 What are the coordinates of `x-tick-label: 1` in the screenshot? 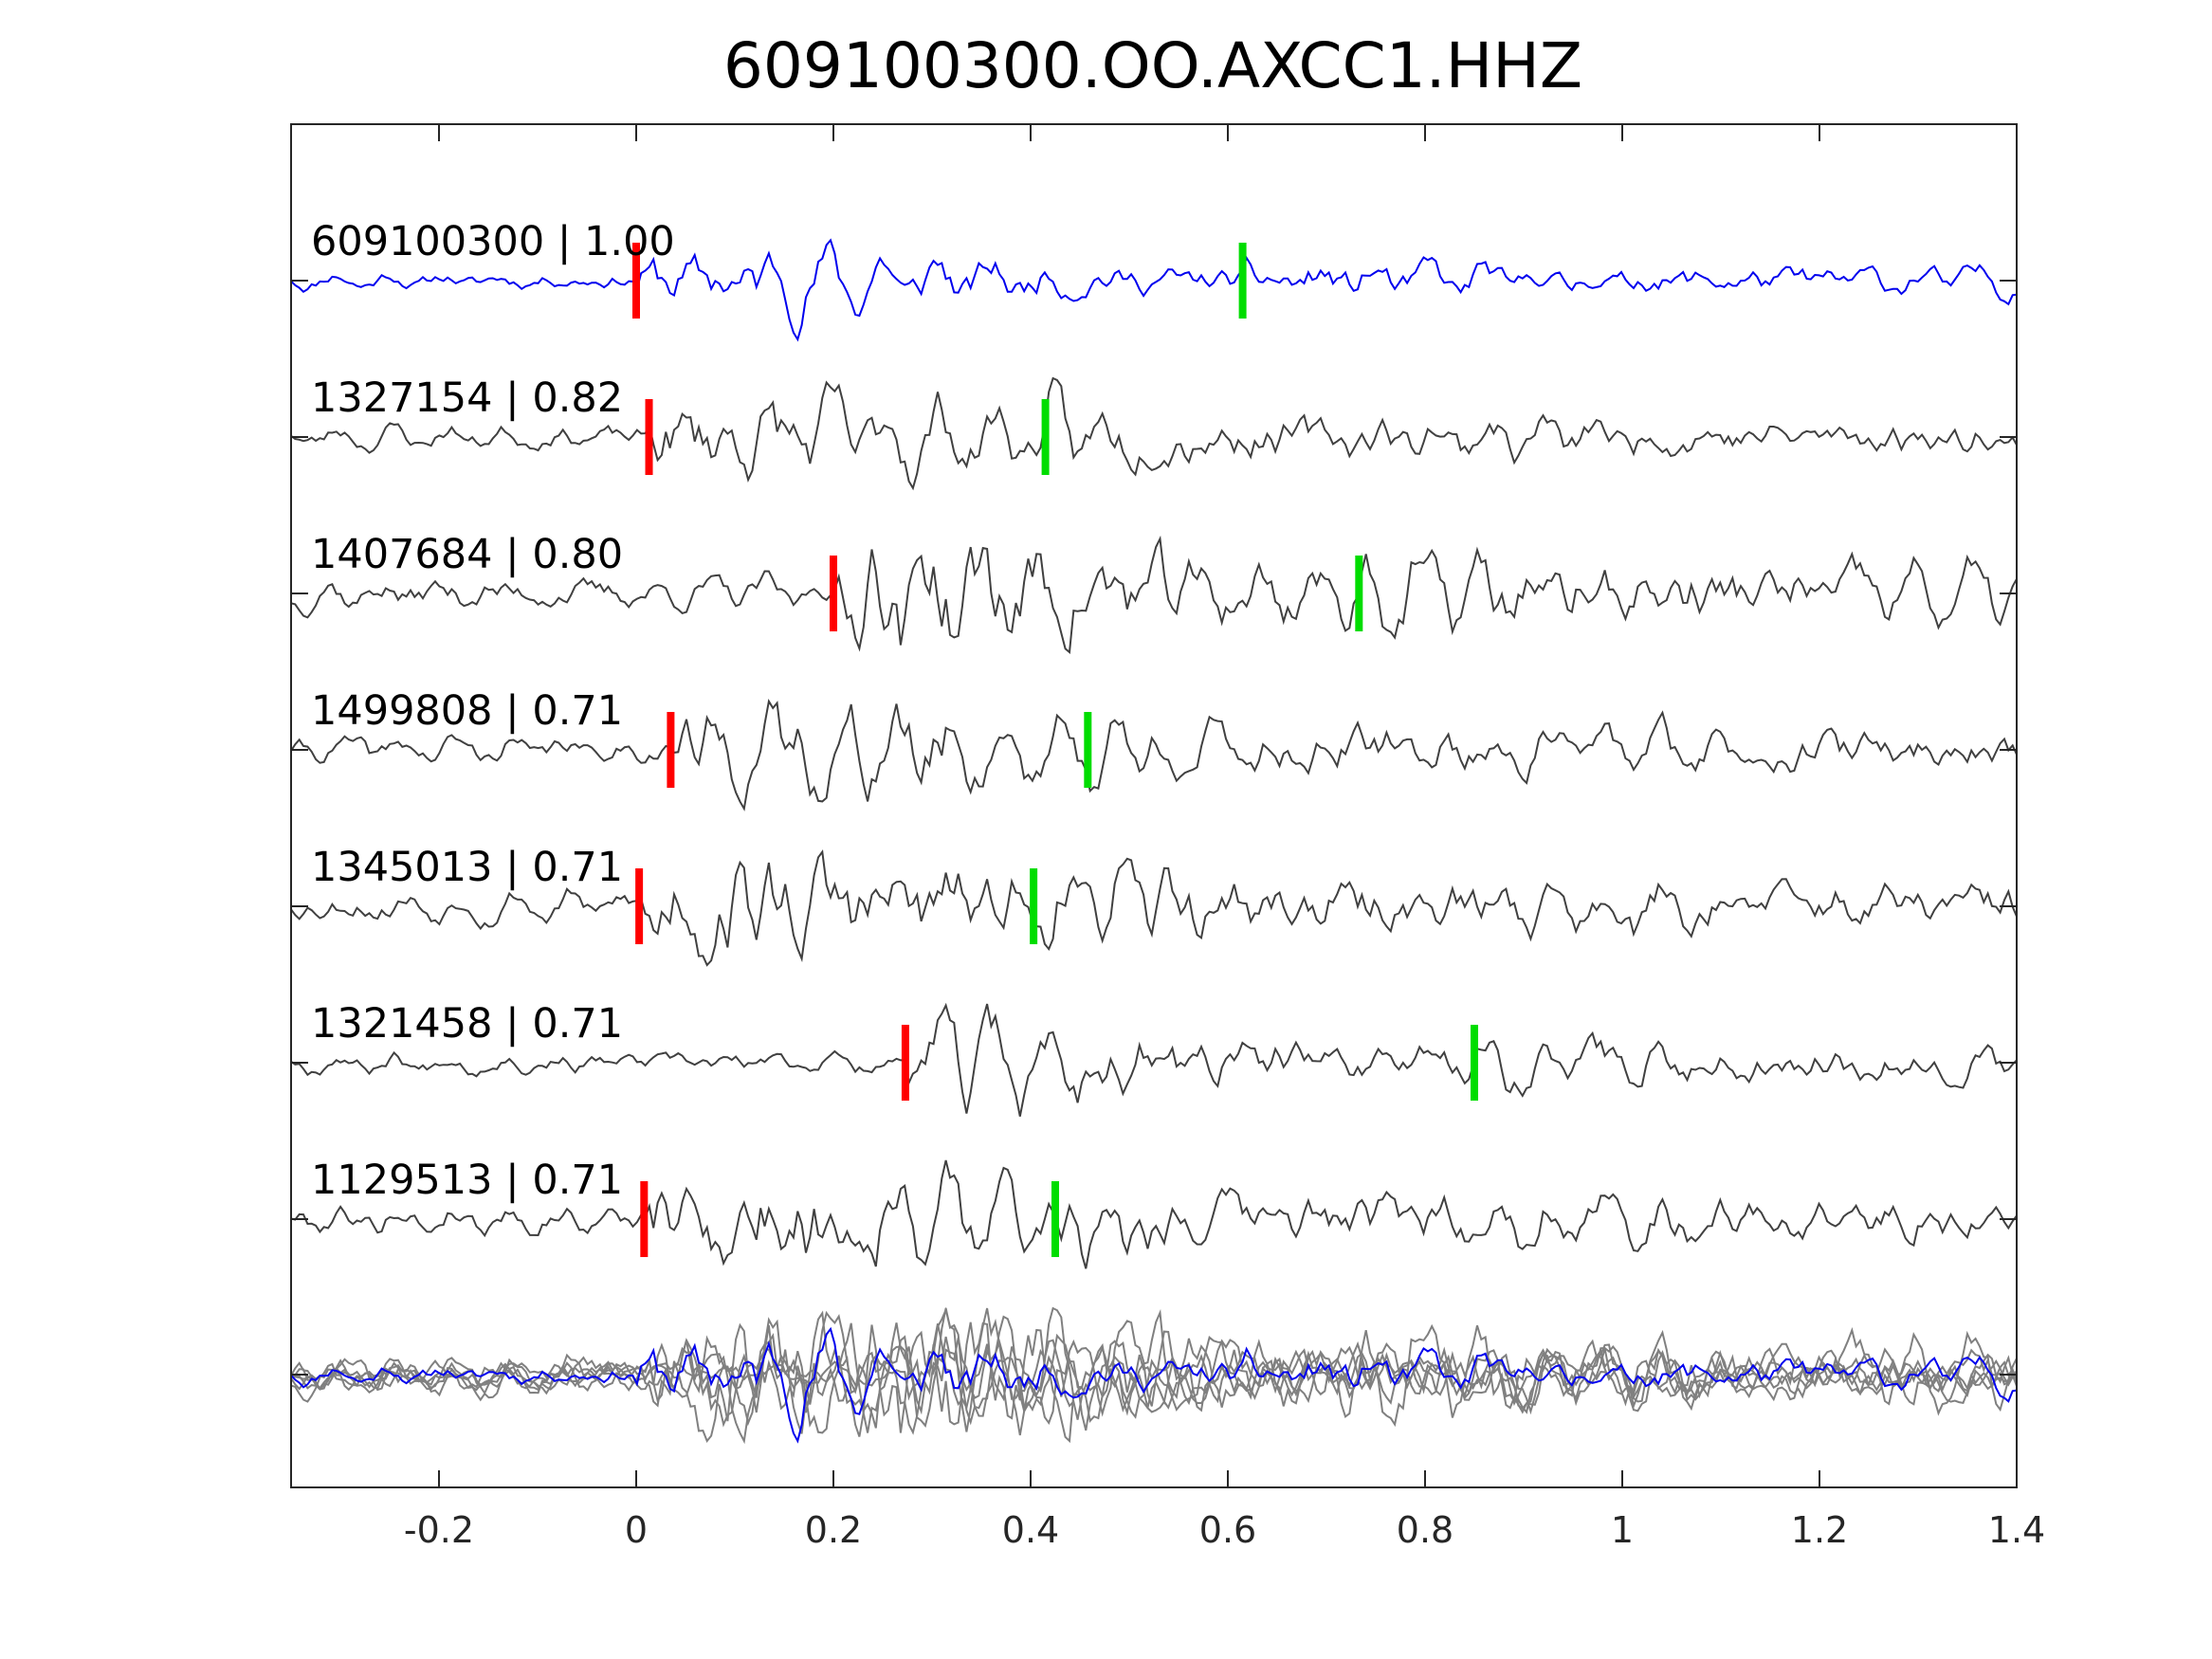 It's located at (1622, 1530).